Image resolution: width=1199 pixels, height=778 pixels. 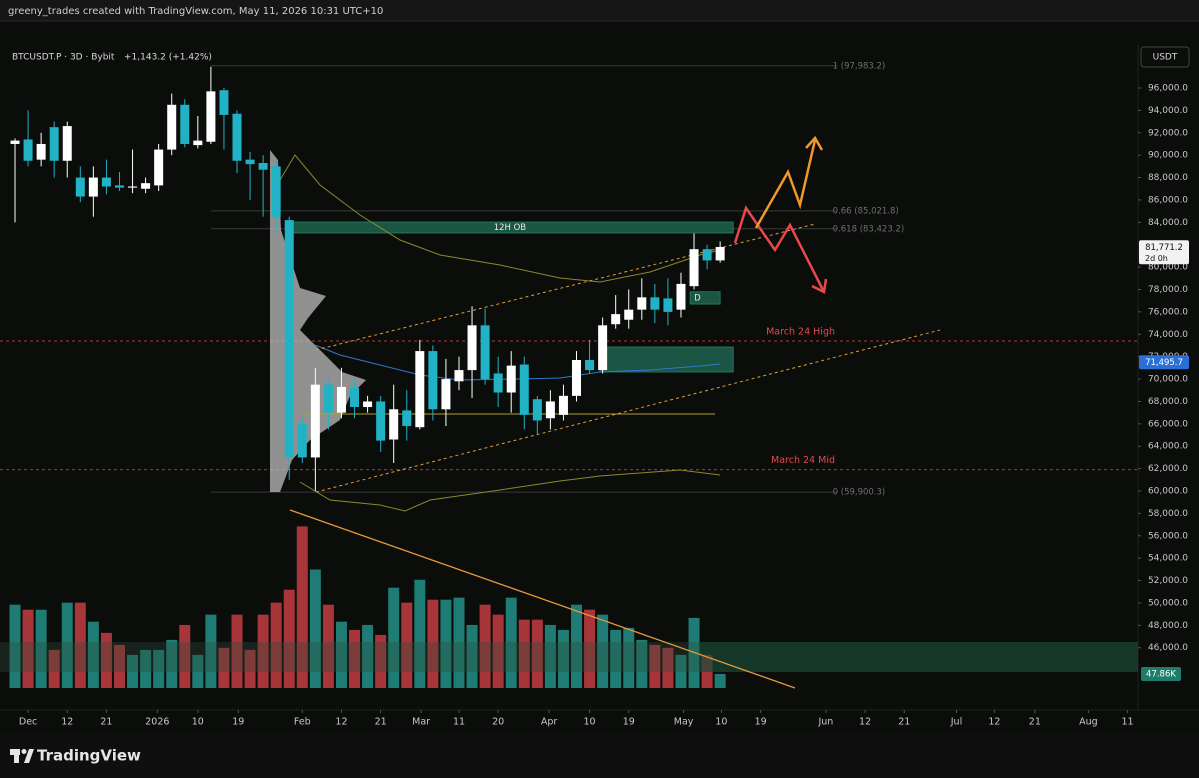 What do you see at coordinates (814, 143) in the screenshot?
I see `arrow-head` at bounding box center [814, 143].